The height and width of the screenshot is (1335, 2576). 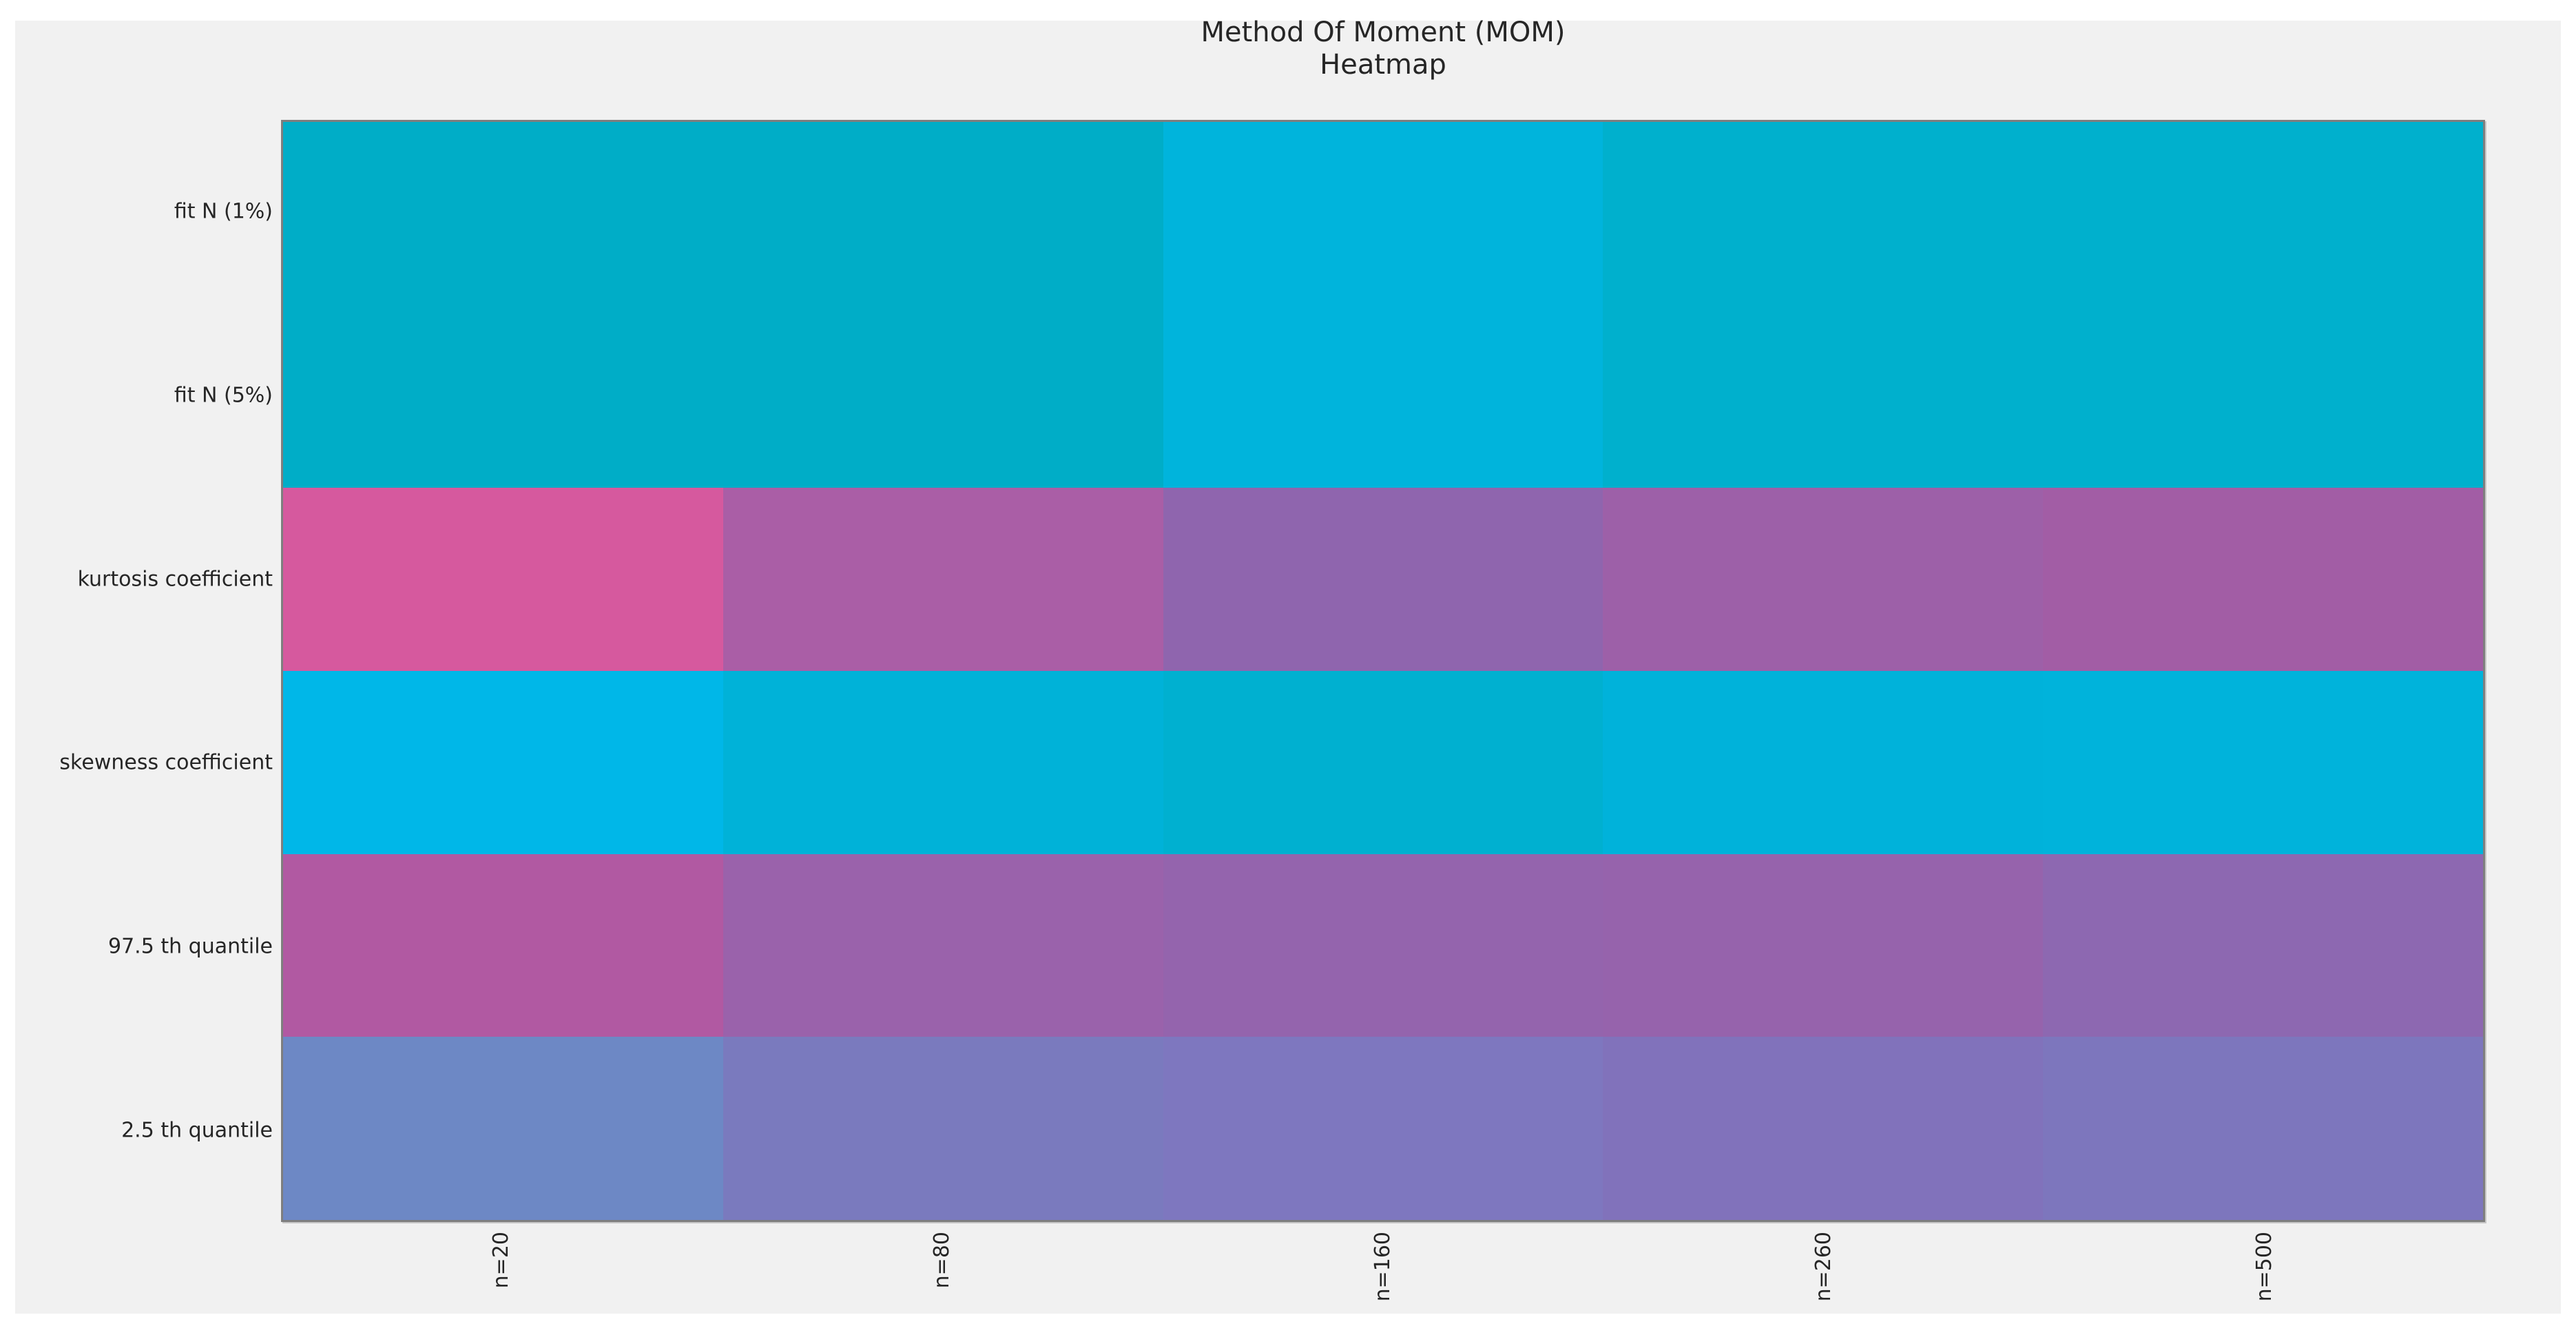 I want to click on heatmap-cell-r1c3, so click(x=1823, y=396).